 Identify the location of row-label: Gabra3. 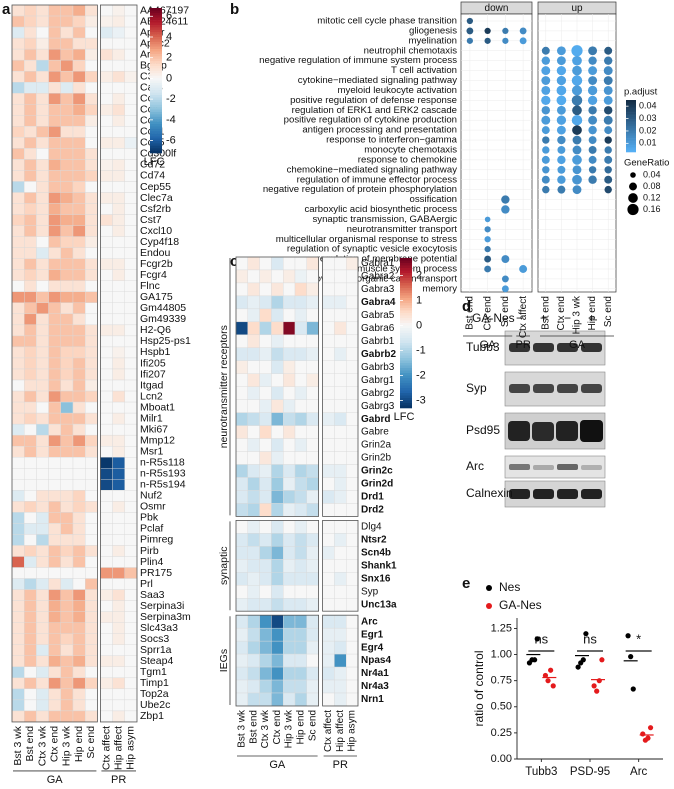
(378, 289).